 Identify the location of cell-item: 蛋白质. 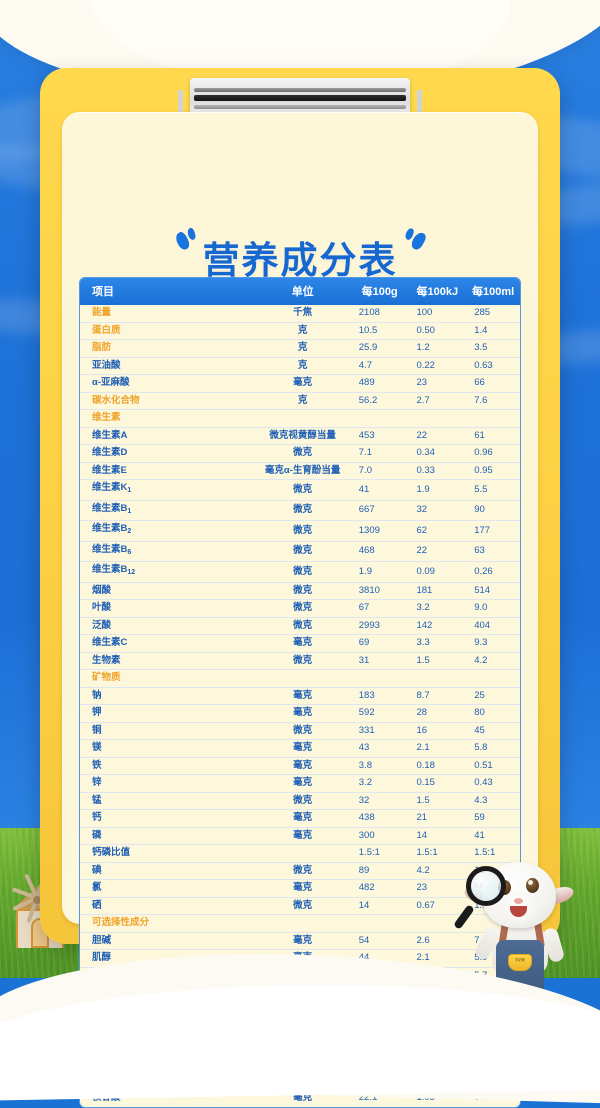
(167, 331).